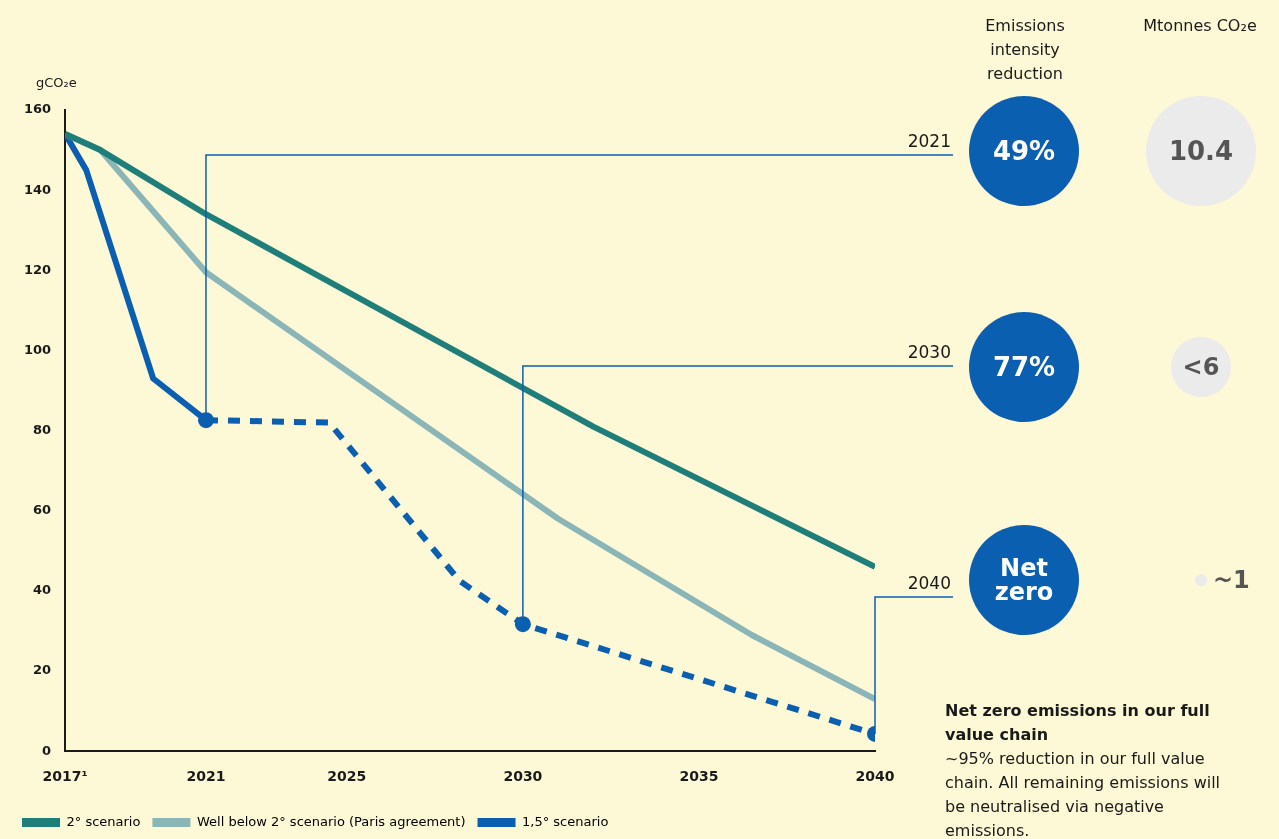  What do you see at coordinates (38, 109) in the screenshot?
I see `y-tick-label: 160` at bounding box center [38, 109].